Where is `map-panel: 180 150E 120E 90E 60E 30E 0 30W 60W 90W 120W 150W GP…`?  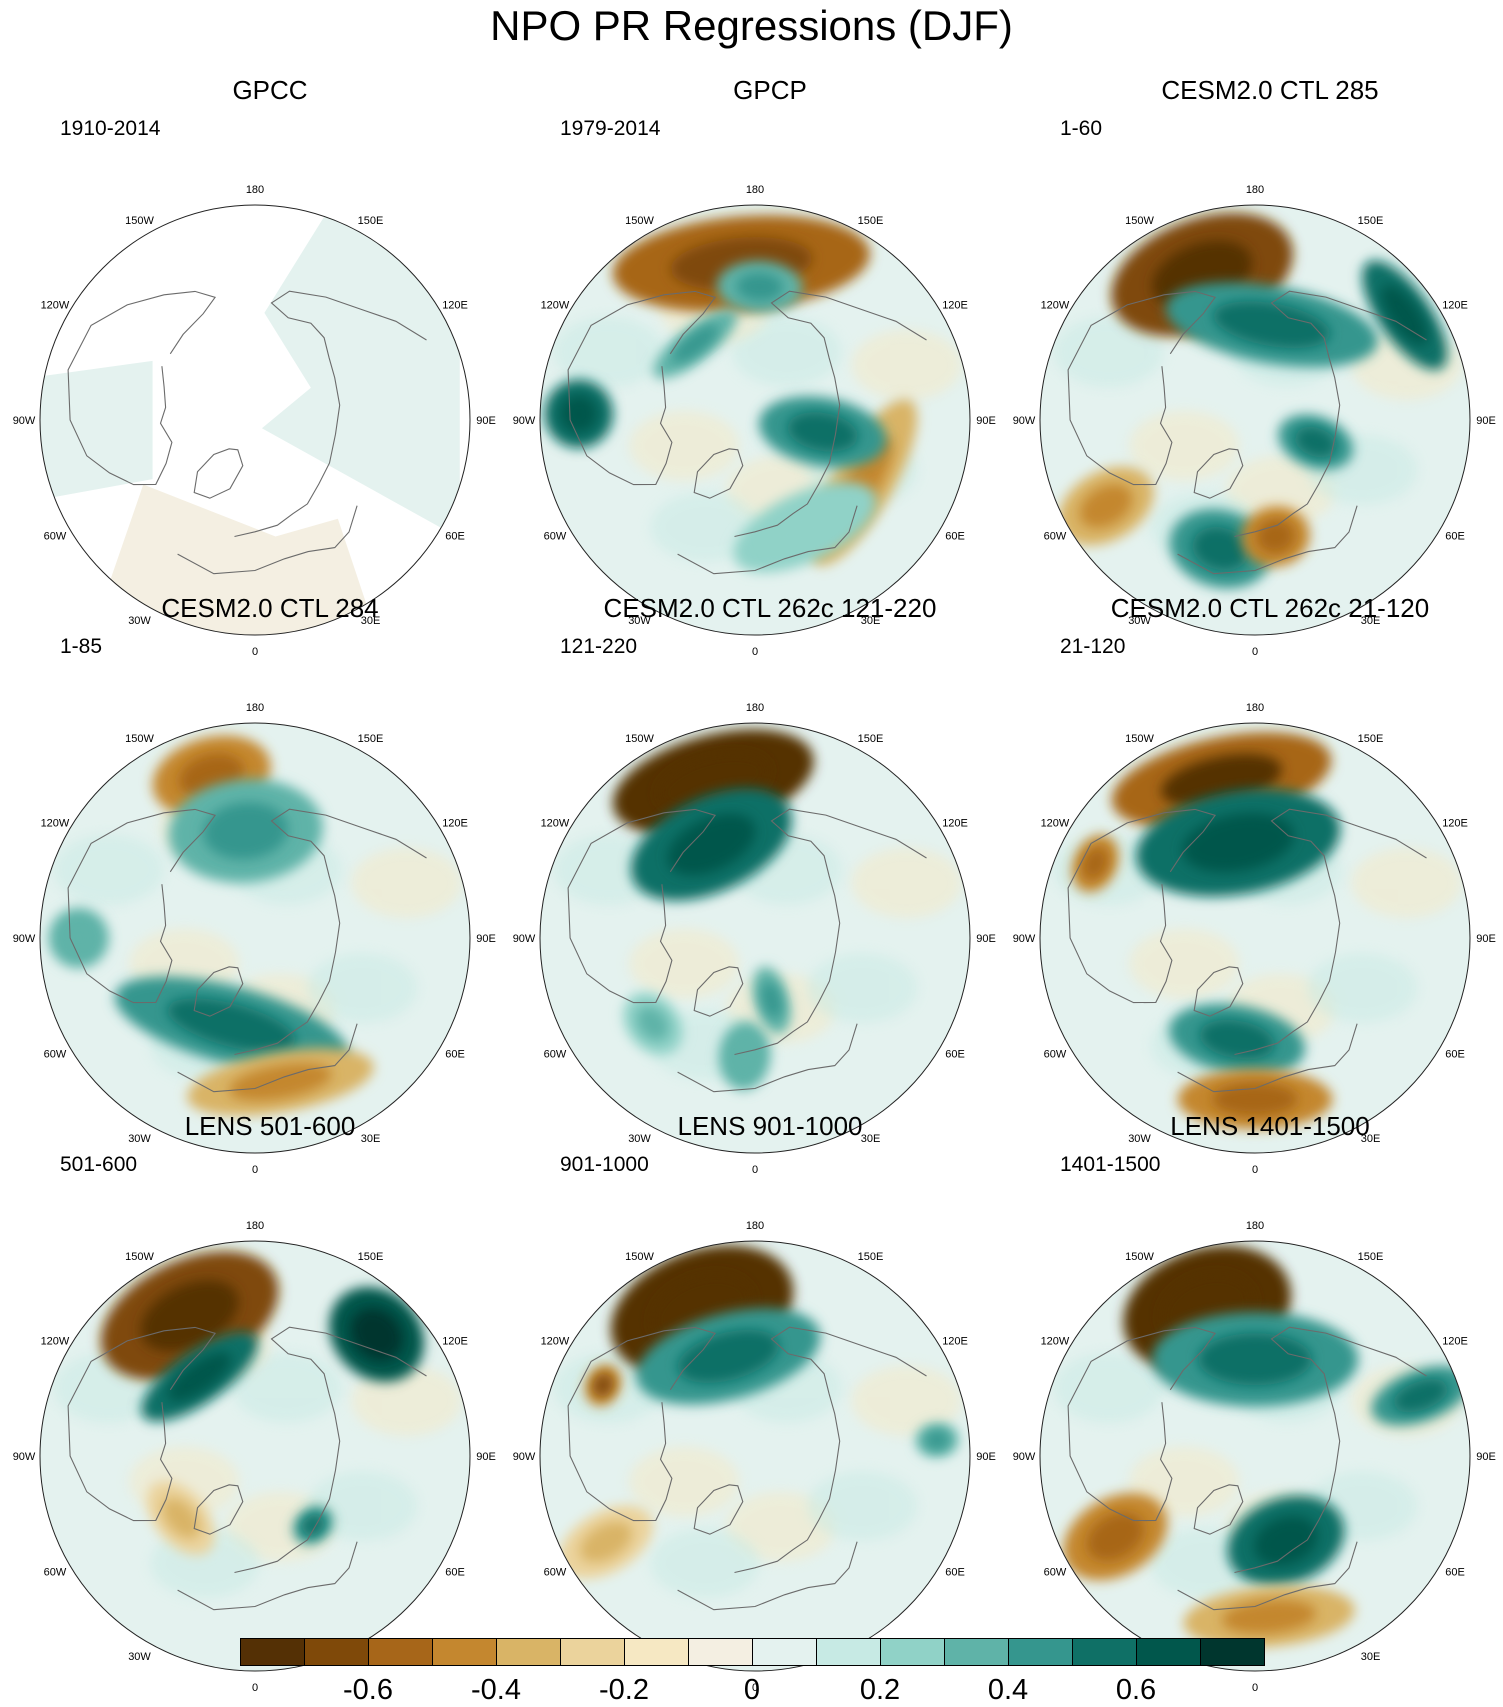 map-panel: 180 150E 120E 90E 60E 30E 0 30W 60W 90W 120W 150W GP… is located at coordinates (766, 366).